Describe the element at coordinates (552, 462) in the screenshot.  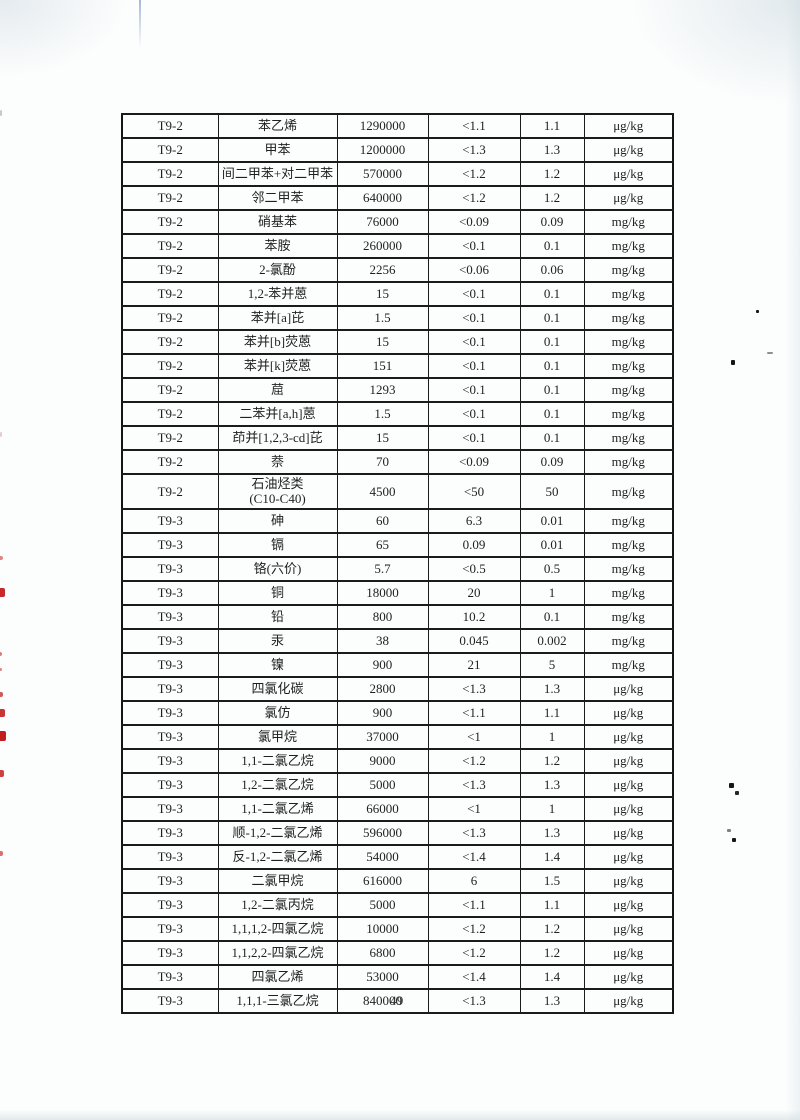
I see `cell-value-3: 0.09` at that location.